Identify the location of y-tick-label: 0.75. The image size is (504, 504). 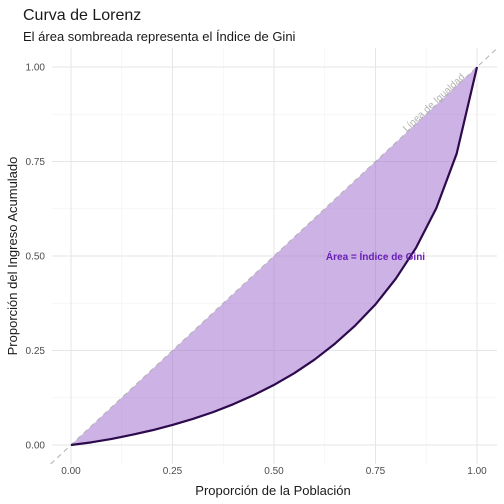
(36, 162).